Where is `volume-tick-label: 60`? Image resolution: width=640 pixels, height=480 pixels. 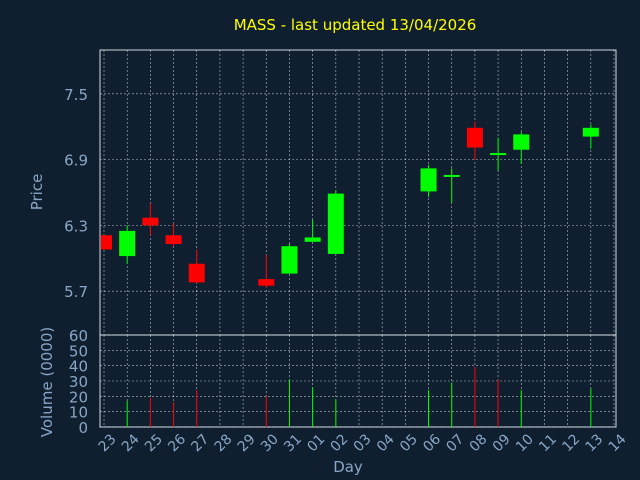
volume-tick-label: 60 is located at coordinates (78, 336).